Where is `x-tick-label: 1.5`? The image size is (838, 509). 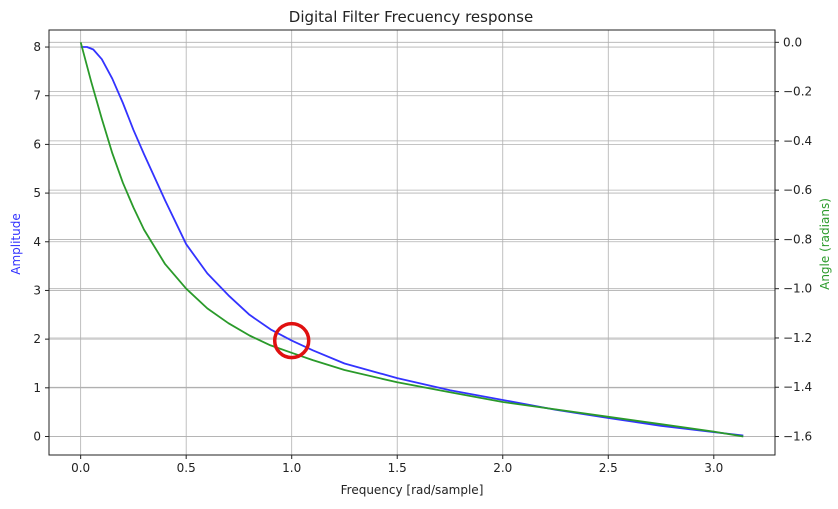 x-tick-label: 1.5 is located at coordinates (397, 468).